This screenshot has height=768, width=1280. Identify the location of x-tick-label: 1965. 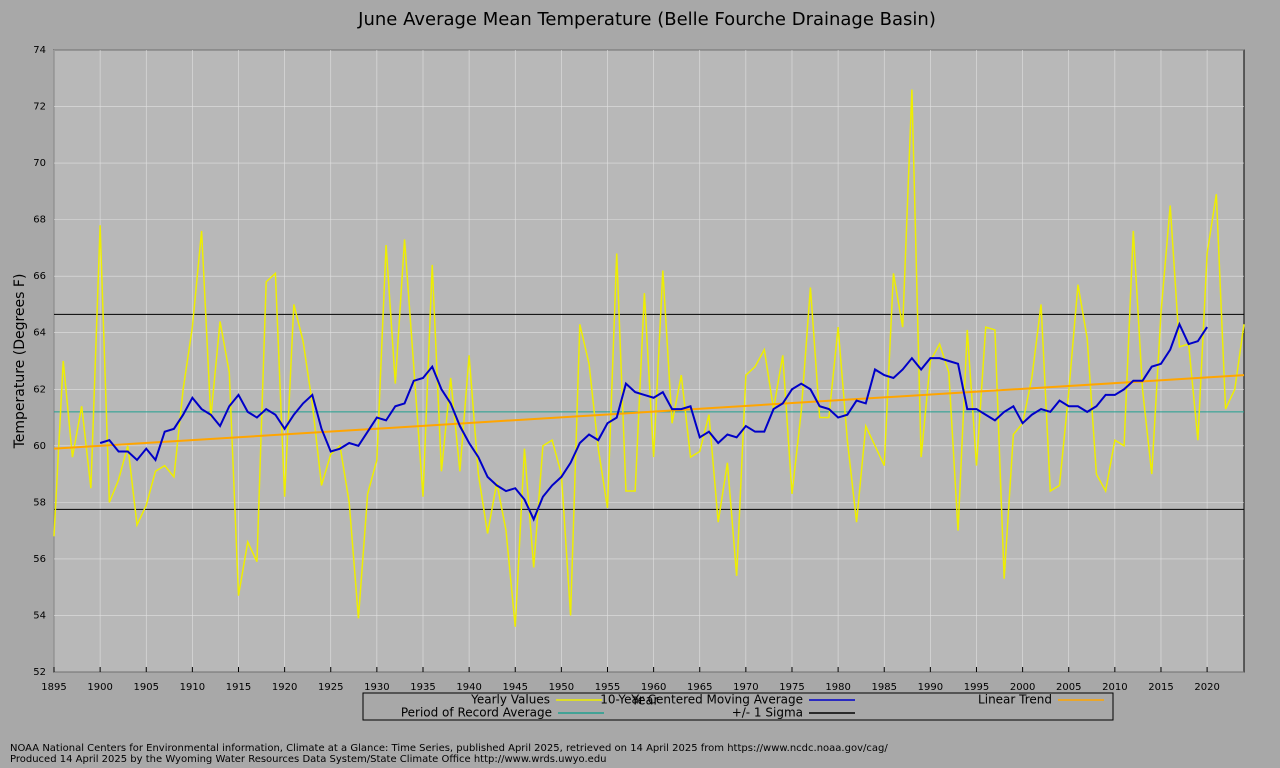
(699, 687).